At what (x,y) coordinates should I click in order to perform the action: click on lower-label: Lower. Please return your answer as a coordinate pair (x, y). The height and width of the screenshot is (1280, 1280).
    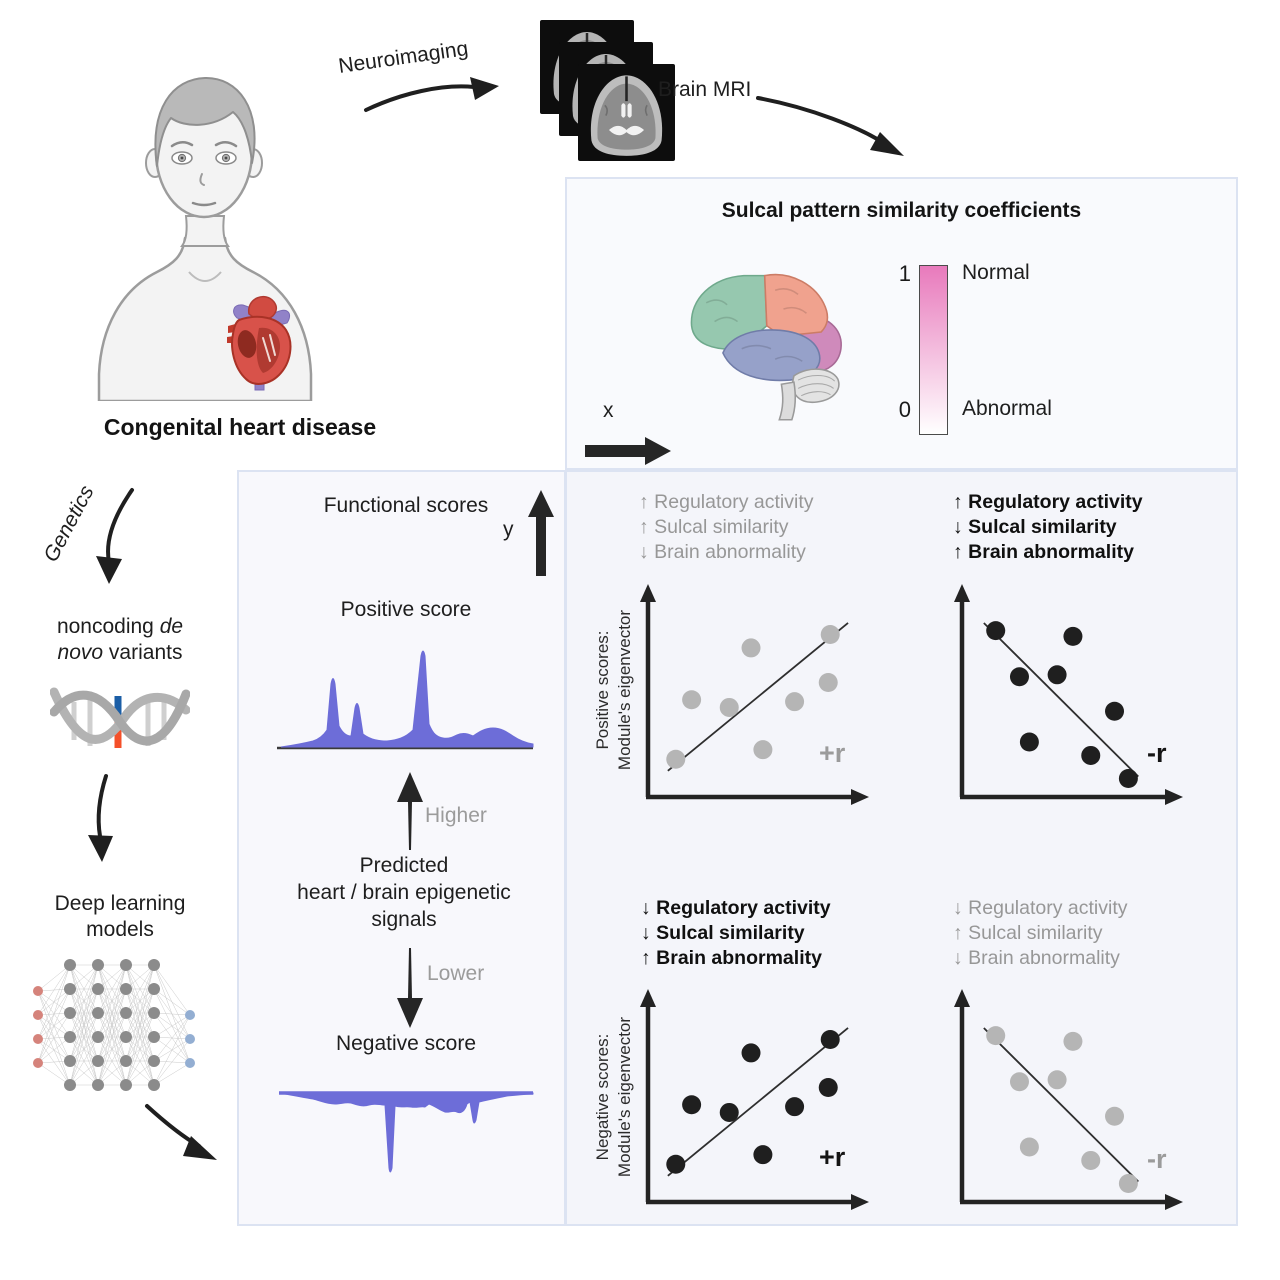
    Looking at the image, I should click on (456, 973).